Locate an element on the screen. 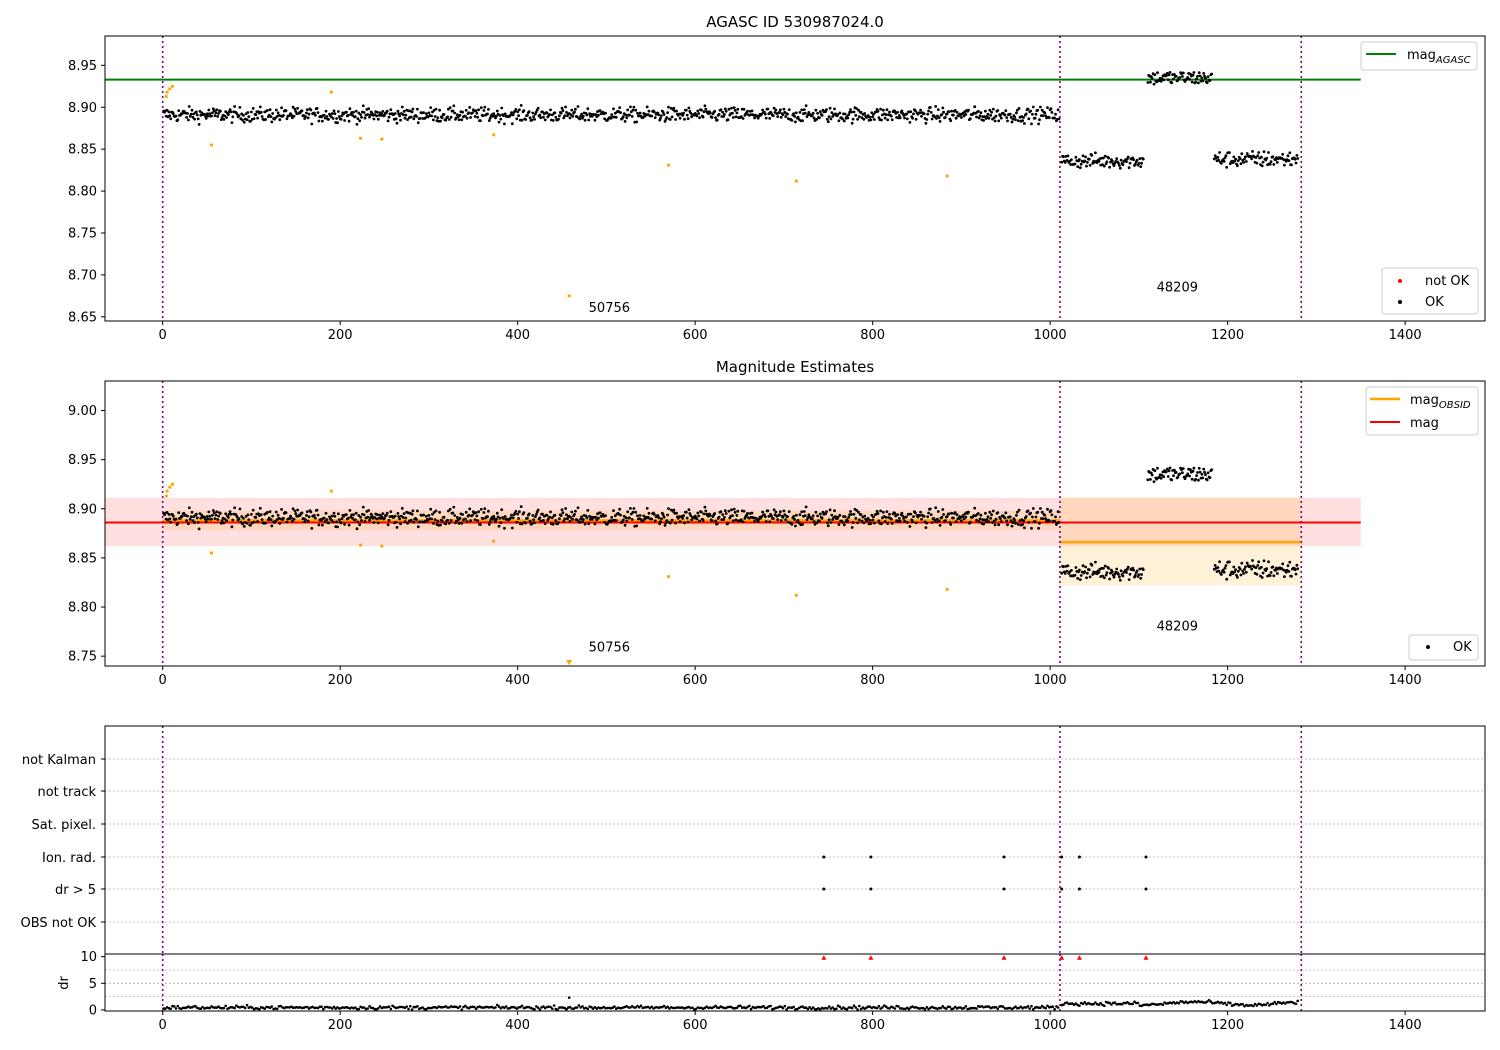  legend-marker-ok is located at coordinates (1400, 302).